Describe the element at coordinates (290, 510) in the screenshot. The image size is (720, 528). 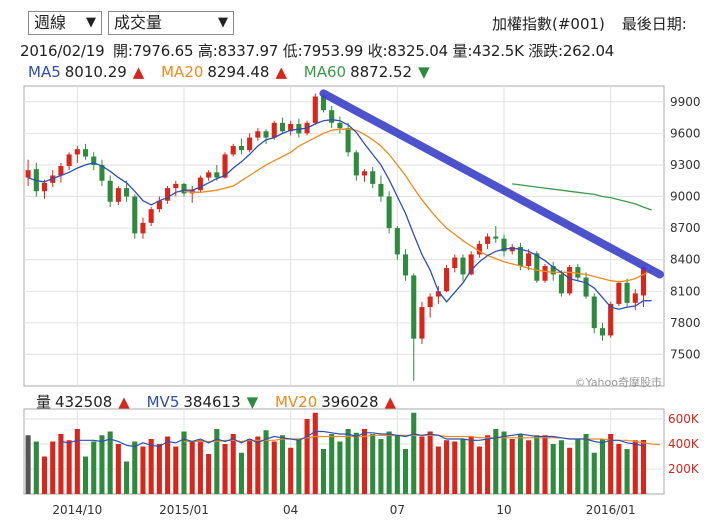
I see `x-tick-label: 04` at that location.